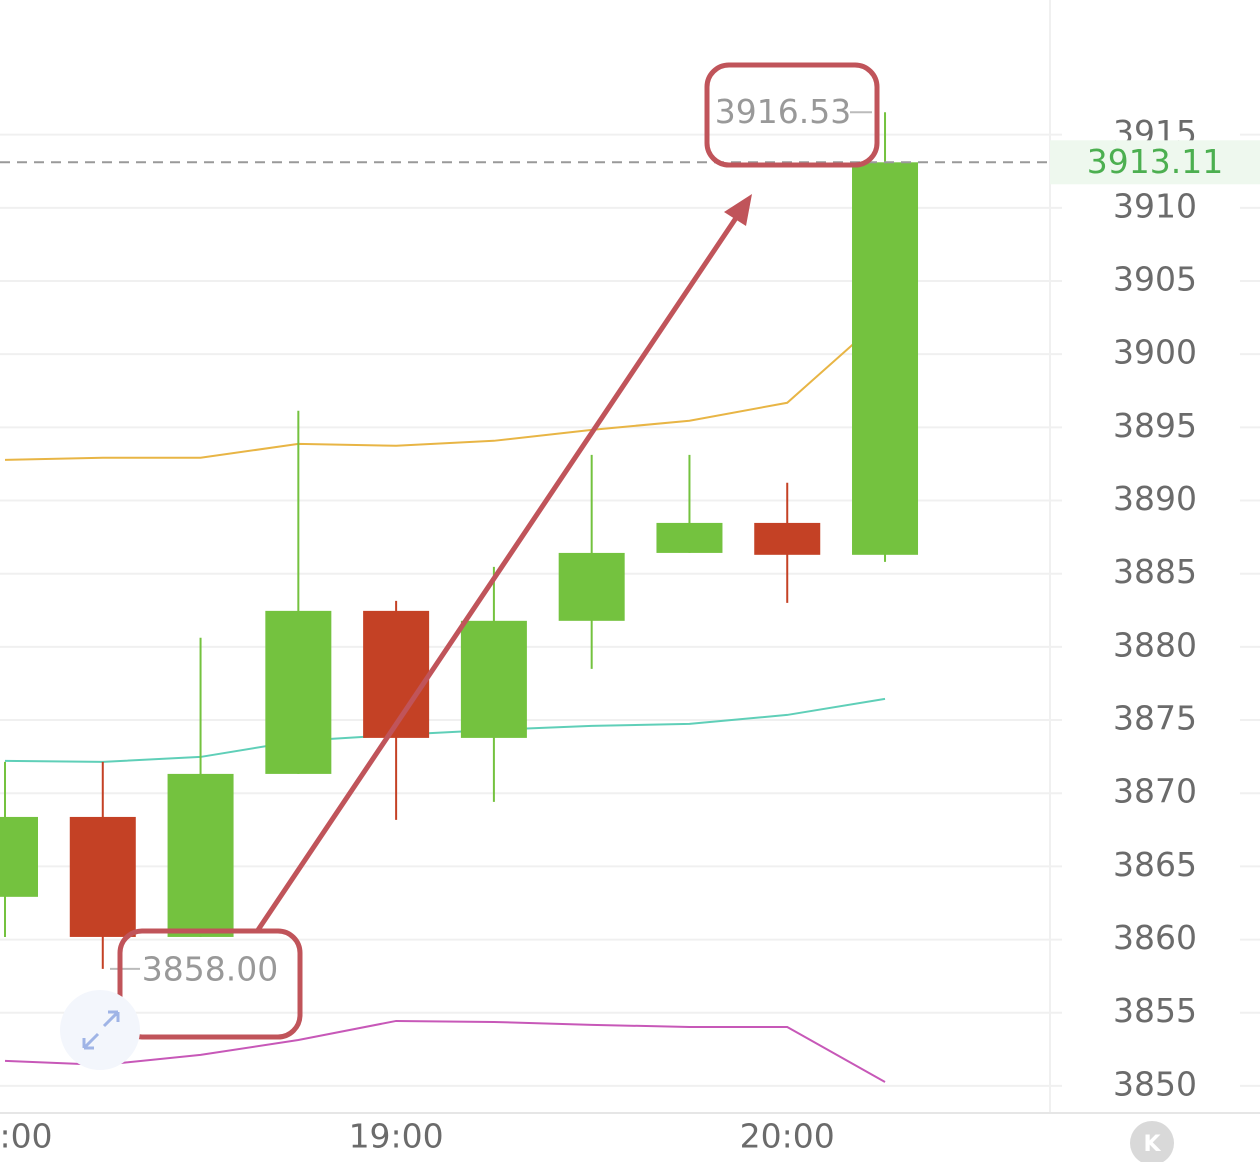 The width and height of the screenshot is (1260, 1162). Describe the element at coordinates (1155, 937) in the screenshot. I see `y-tick-label: 3860` at that location.